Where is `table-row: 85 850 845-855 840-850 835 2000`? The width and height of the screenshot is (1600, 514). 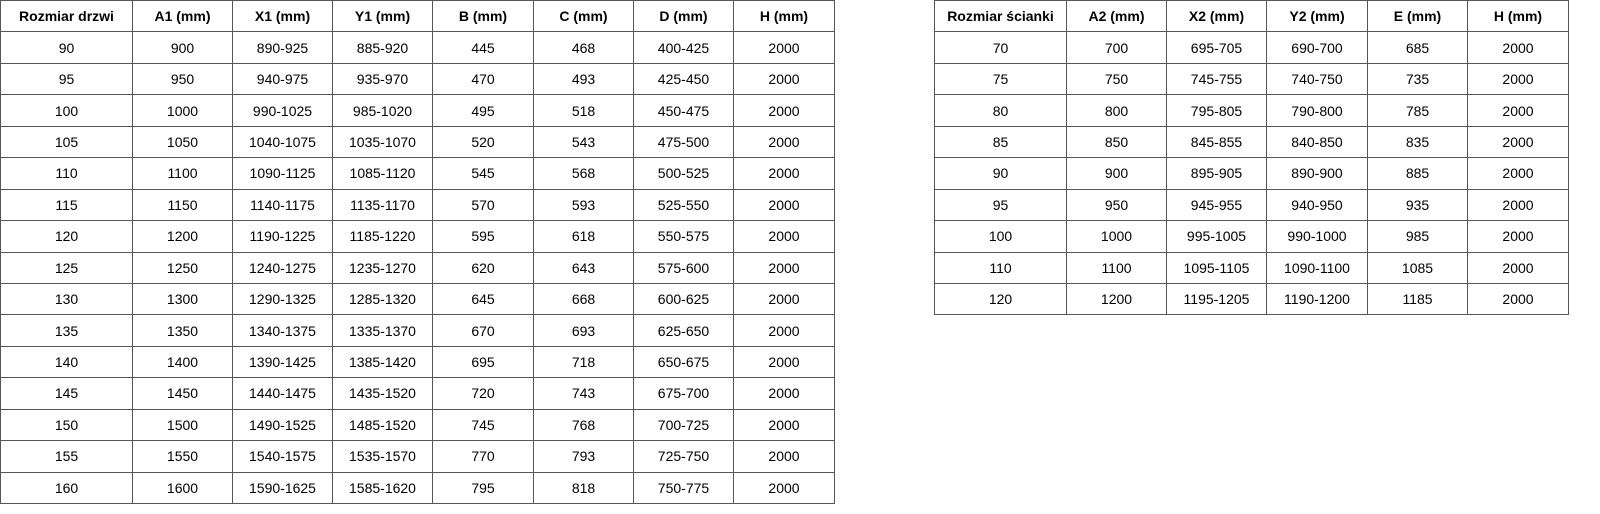
table-row: 85 850 845-855 840-850 835 2000 is located at coordinates (1251, 142).